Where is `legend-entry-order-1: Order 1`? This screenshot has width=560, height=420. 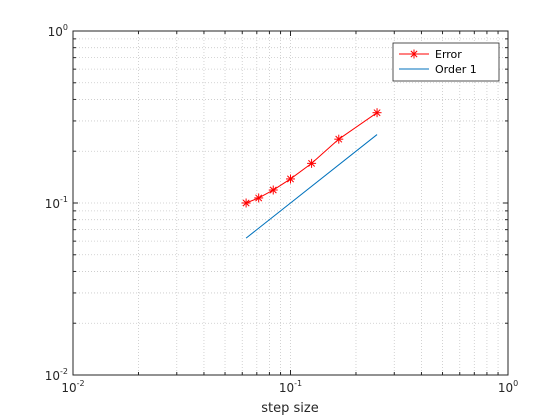
legend-entry-order-1: Order 1 is located at coordinates (456, 69).